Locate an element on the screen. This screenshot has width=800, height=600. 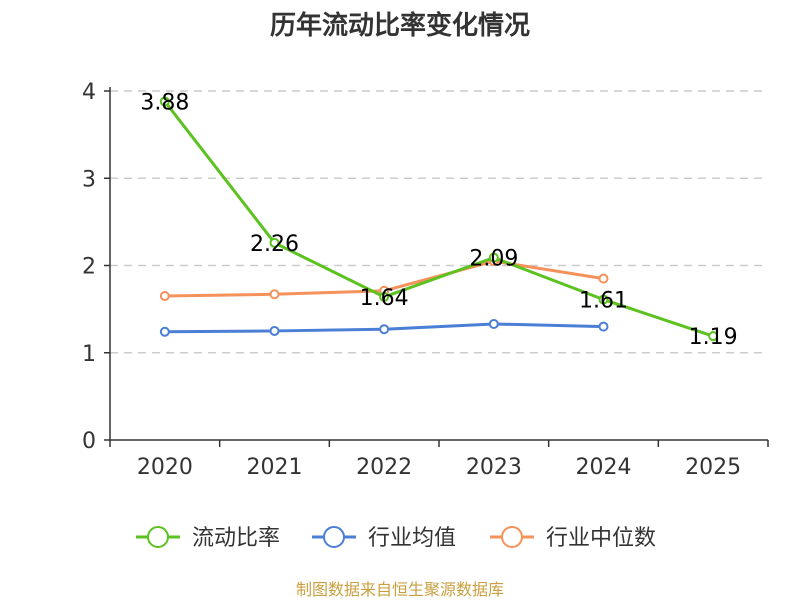
data-label: 1.61 is located at coordinates (603, 301).